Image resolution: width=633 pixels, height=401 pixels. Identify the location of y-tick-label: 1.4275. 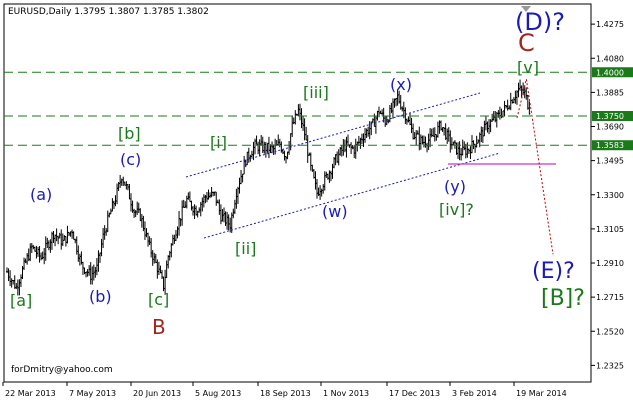
(610, 24).